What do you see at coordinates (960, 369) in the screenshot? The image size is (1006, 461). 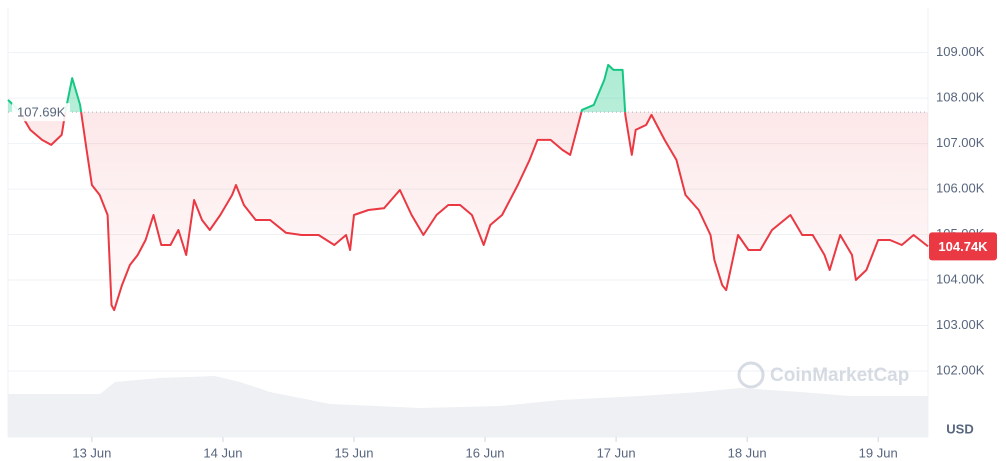 I see `y-tick-label: 102.00K` at bounding box center [960, 369].